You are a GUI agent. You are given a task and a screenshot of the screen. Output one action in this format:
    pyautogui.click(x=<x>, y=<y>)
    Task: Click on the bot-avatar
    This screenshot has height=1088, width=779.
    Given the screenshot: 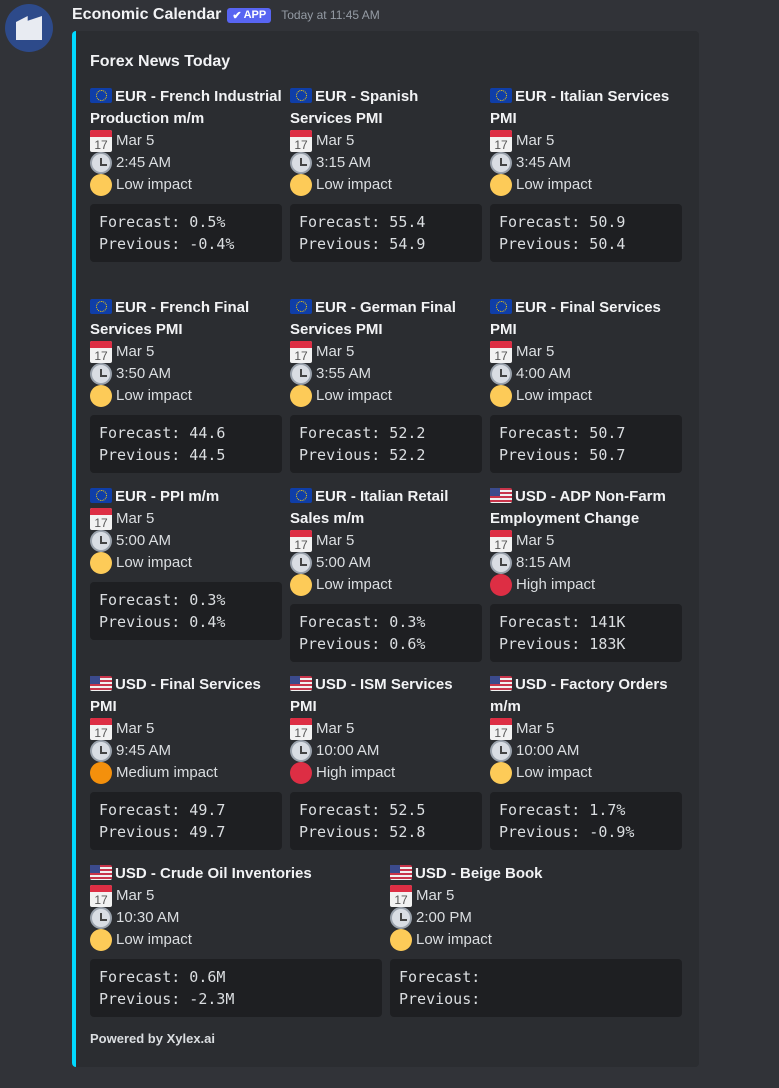 What is the action you would take?
    pyautogui.click(x=29, y=28)
    